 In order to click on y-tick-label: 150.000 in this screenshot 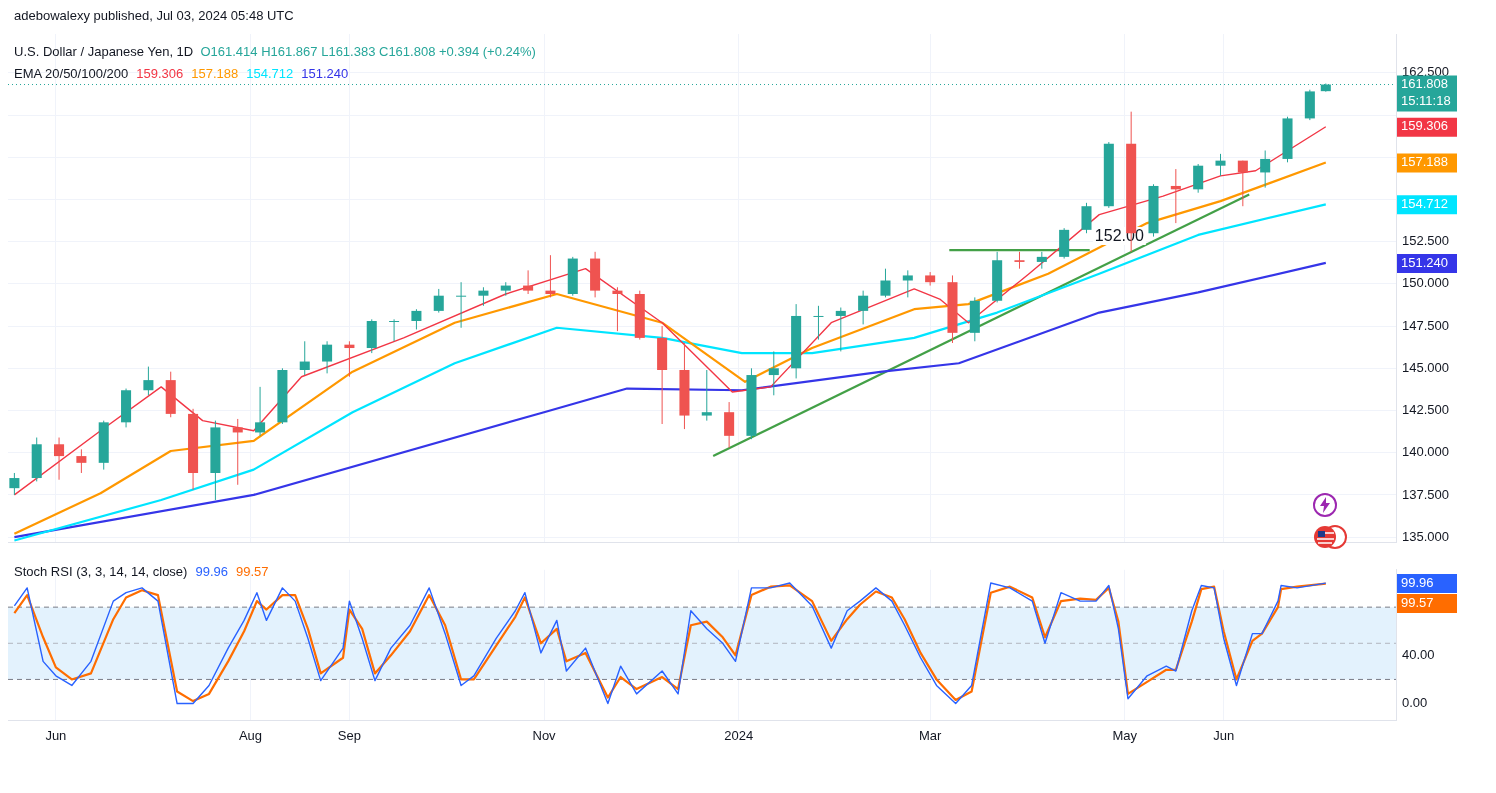, I will do `click(1425, 283)`.